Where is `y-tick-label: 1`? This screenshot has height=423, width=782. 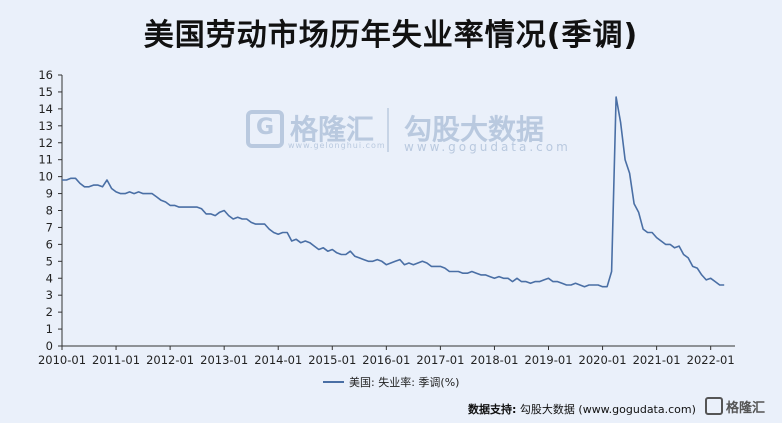
y-tick-label: 1 is located at coordinates (49, 329).